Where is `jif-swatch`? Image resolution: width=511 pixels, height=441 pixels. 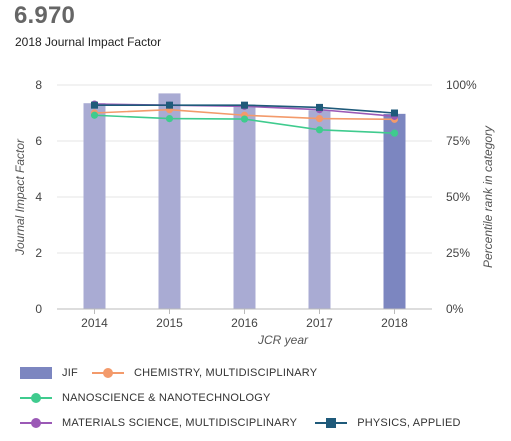 jif-swatch is located at coordinates (36, 373).